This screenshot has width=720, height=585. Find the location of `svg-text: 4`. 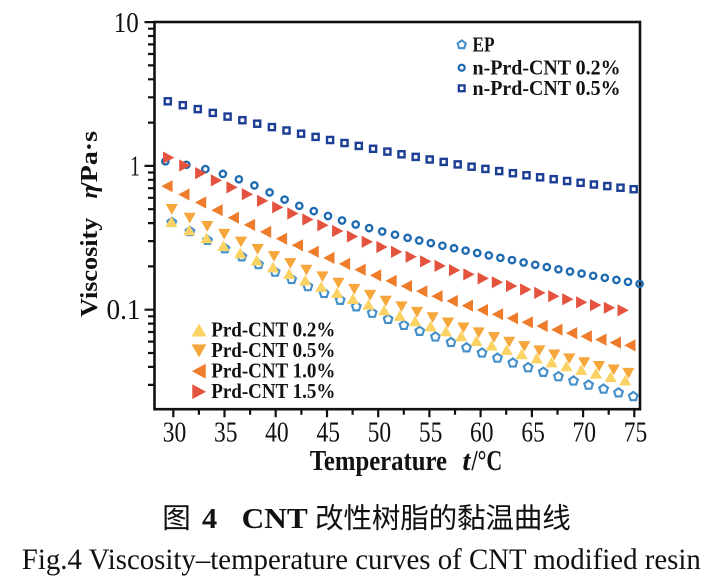

svg-text: 4 is located at coordinates (209, 519).